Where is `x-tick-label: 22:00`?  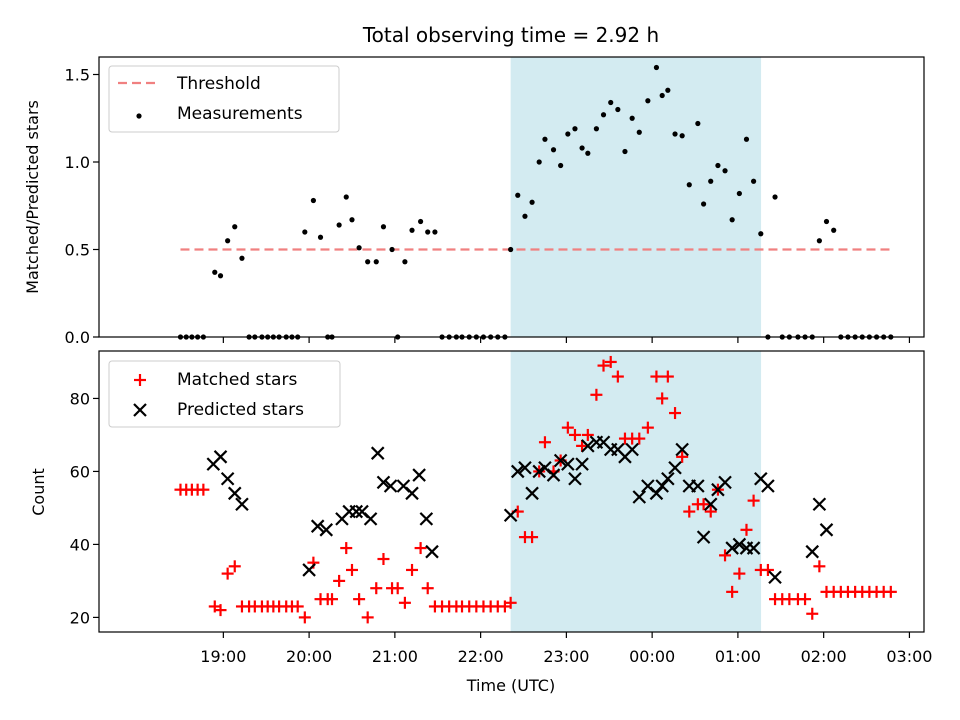 x-tick-label: 22:00 is located at coordinates (481, 656).